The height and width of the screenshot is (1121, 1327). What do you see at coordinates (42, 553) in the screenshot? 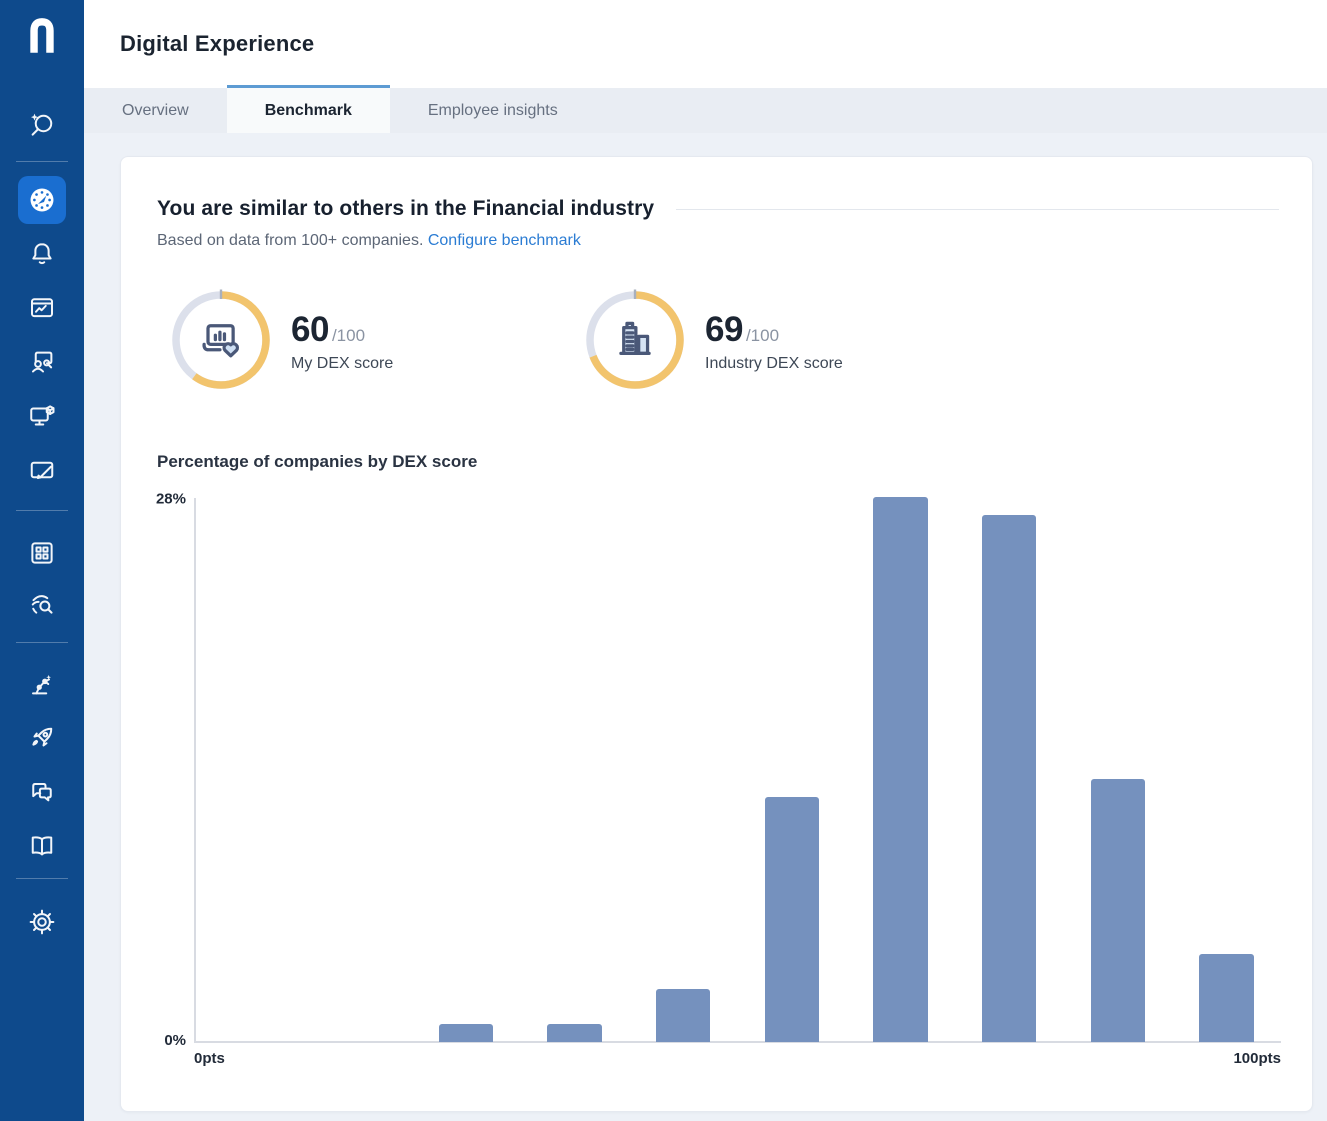
I see `library-grid-icon` at bounding box center [42, 553].